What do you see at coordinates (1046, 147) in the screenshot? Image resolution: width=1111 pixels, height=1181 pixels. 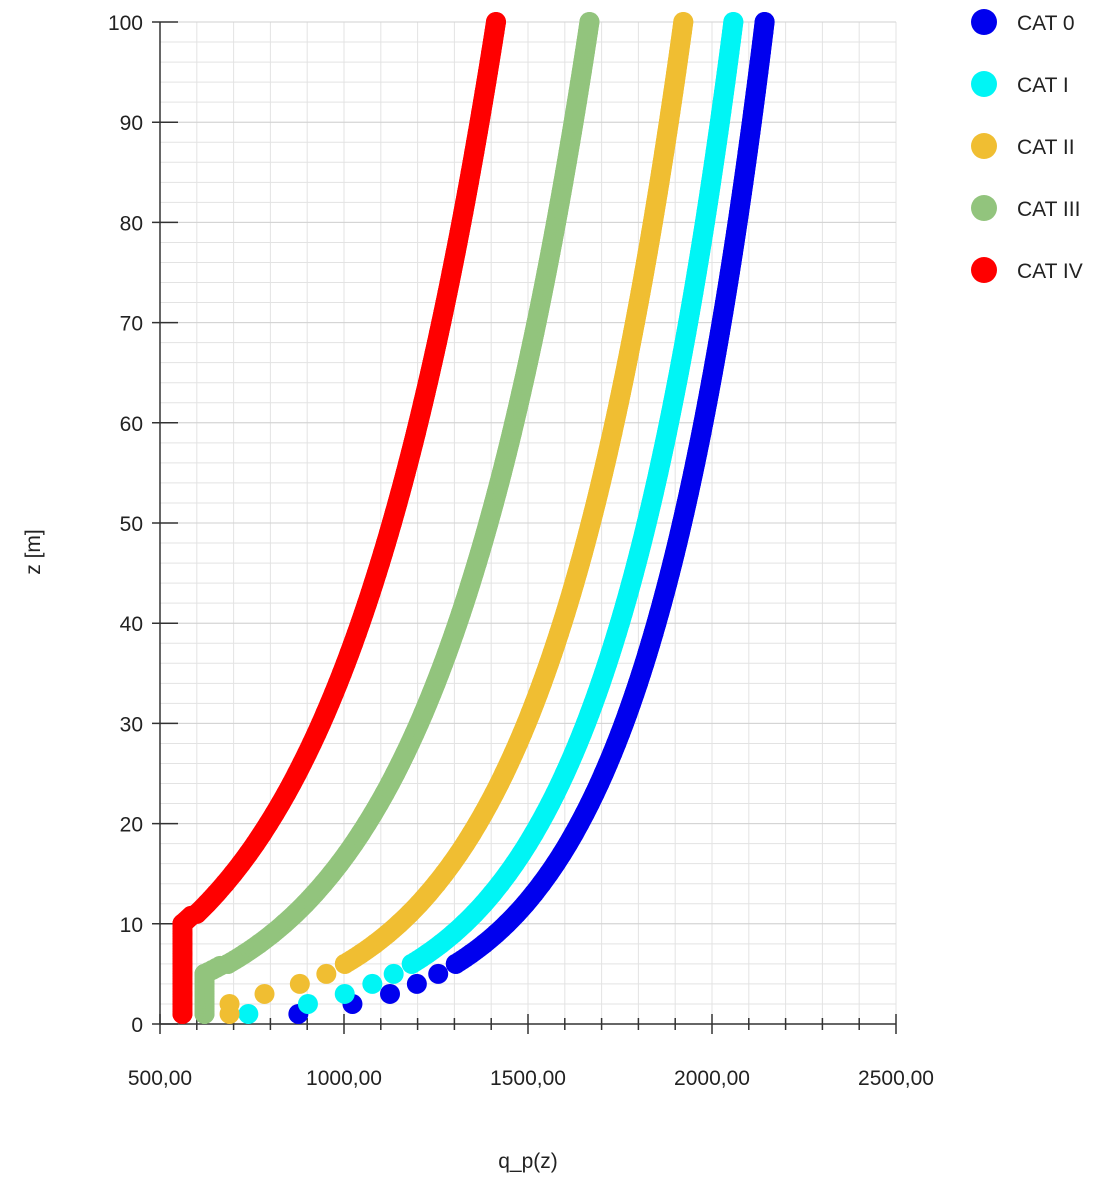 I see `legend-label: CAT II` at bounding box center [1046, 147].